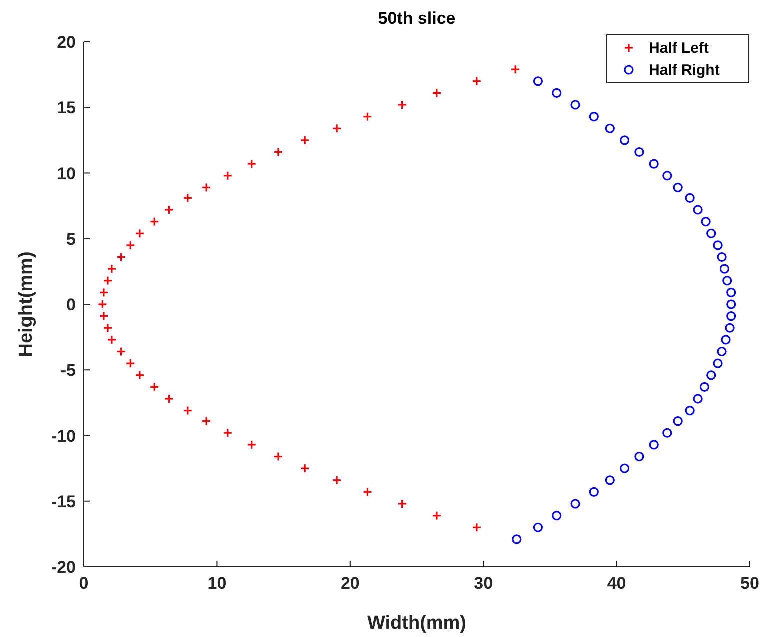  Describe the element at coordinates (26, 305) in the screenshot. I see `y-axis-title: Height(mm)` at that location.